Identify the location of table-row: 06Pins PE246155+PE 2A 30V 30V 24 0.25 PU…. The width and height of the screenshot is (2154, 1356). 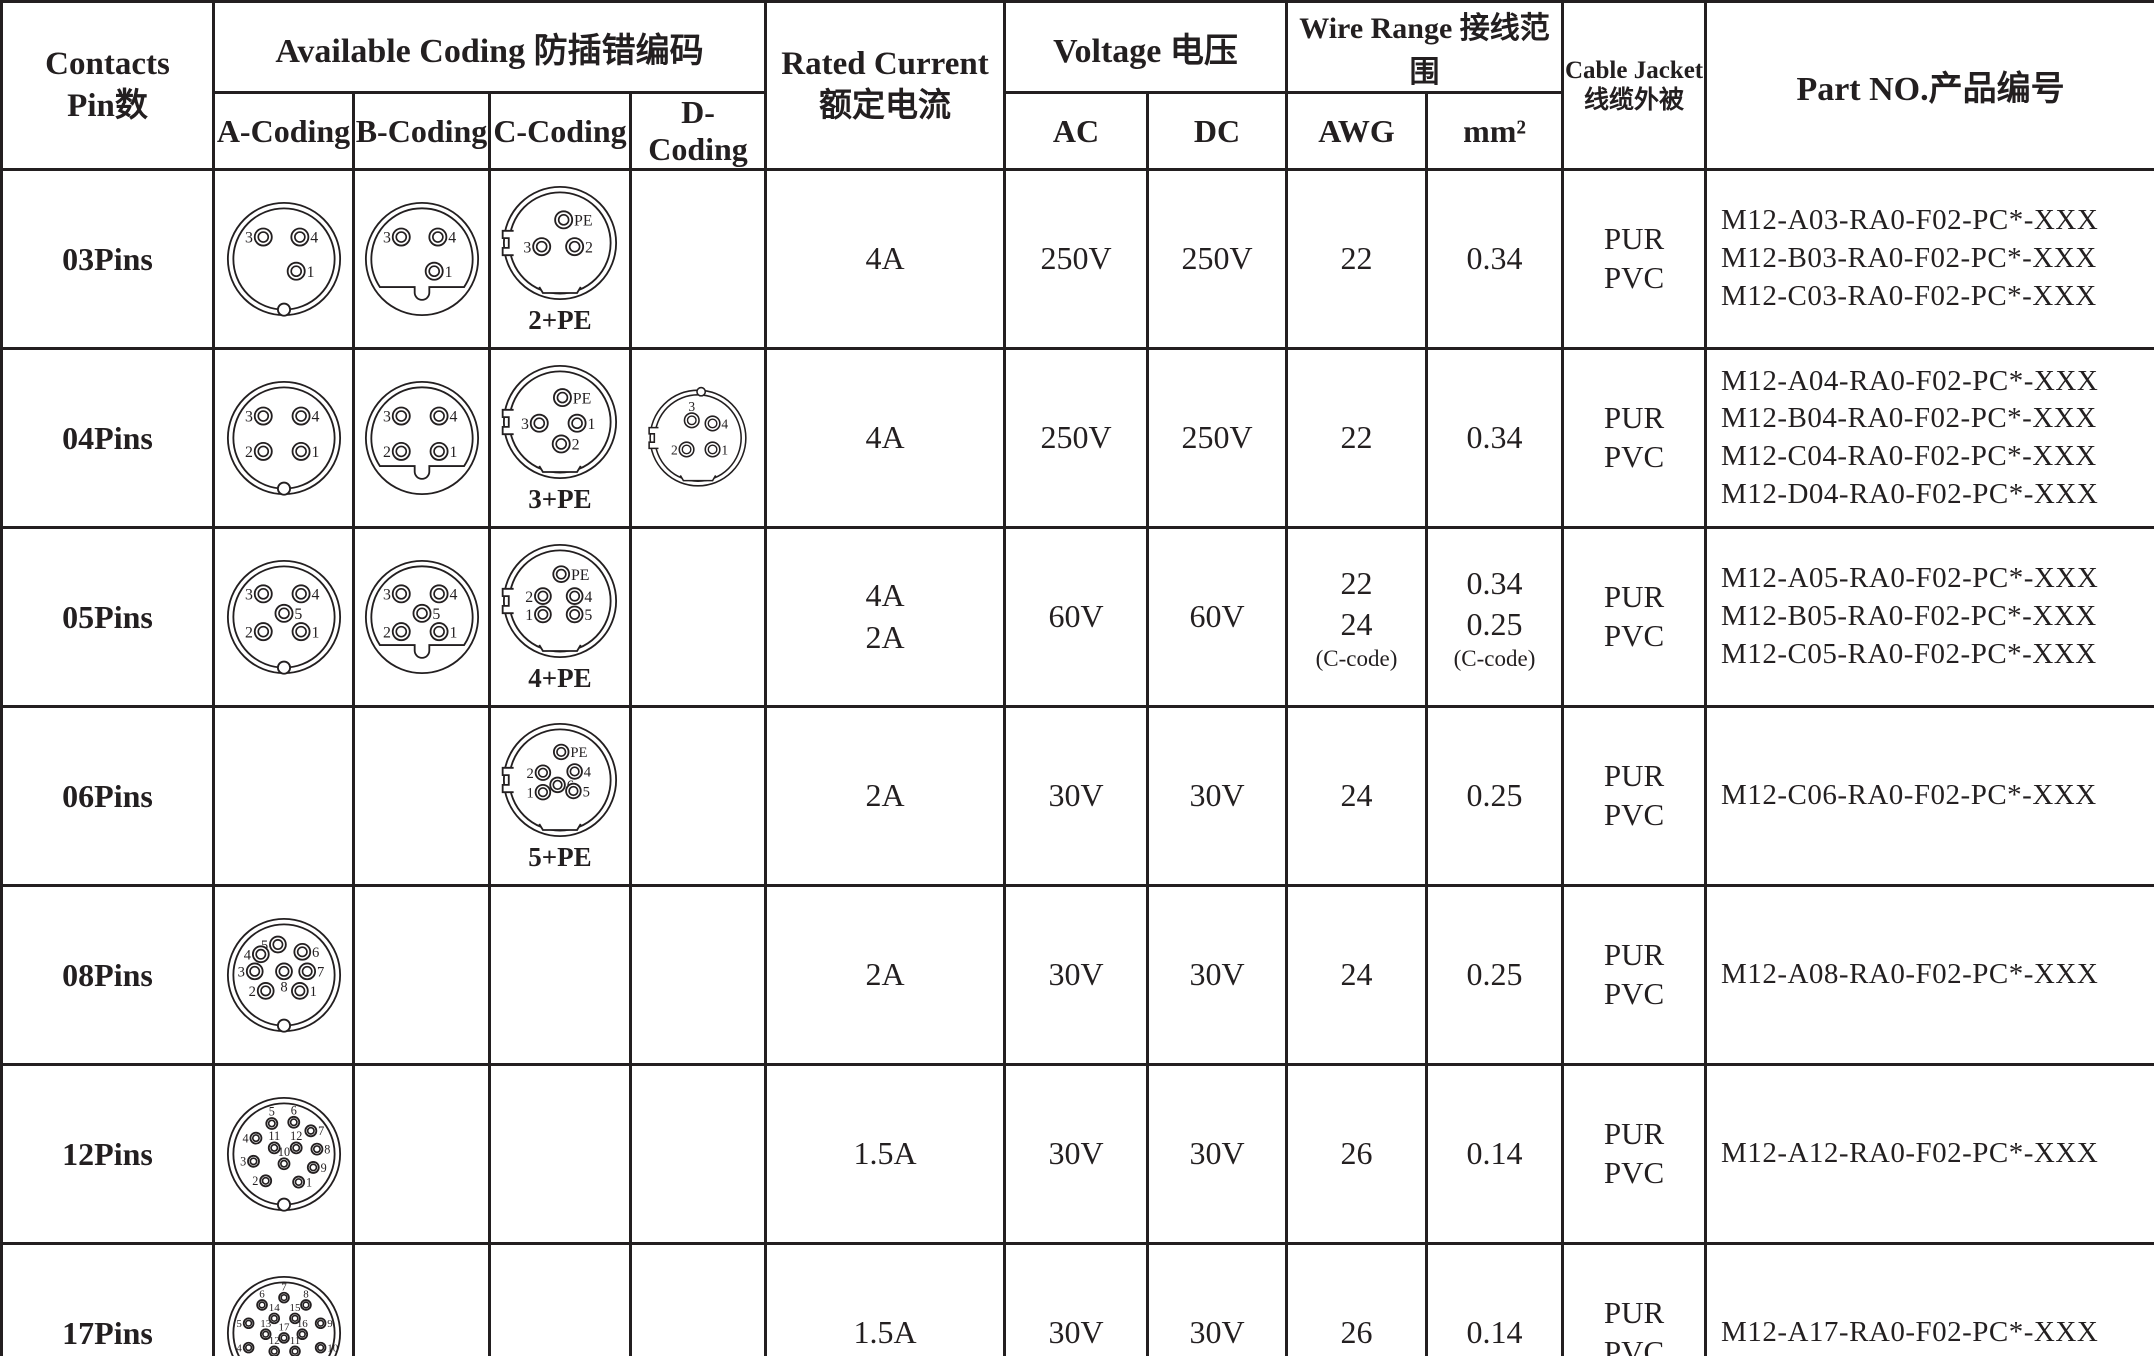
(1077, 796).